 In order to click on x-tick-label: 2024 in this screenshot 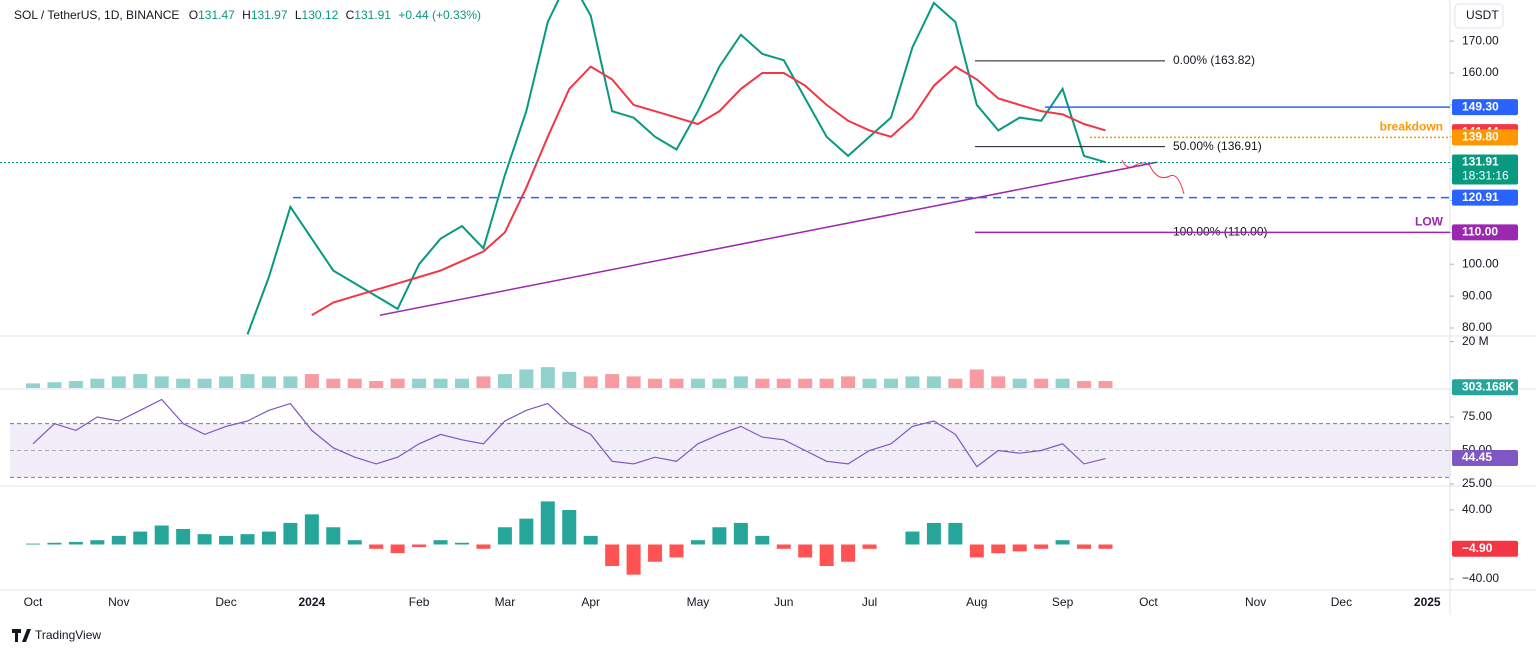, I will do `click(311, 602)`.